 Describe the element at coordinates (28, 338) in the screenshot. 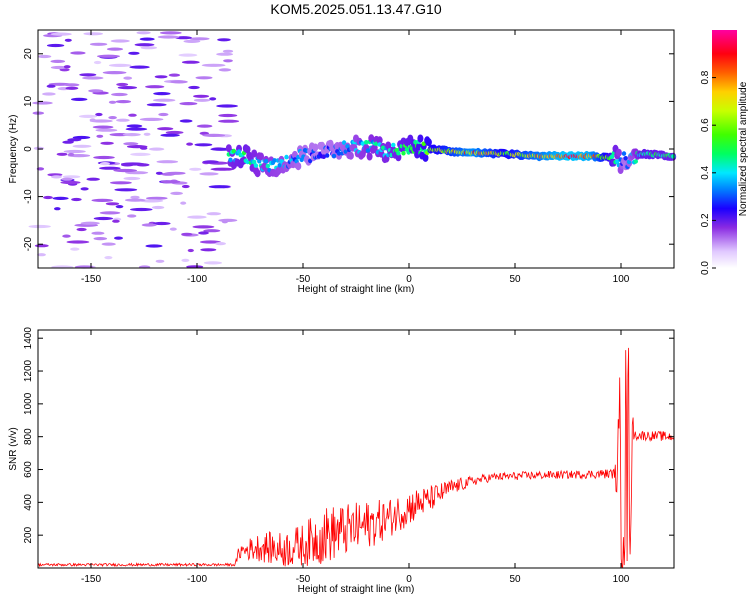

I see `y-tick-label: 1400` at that location.